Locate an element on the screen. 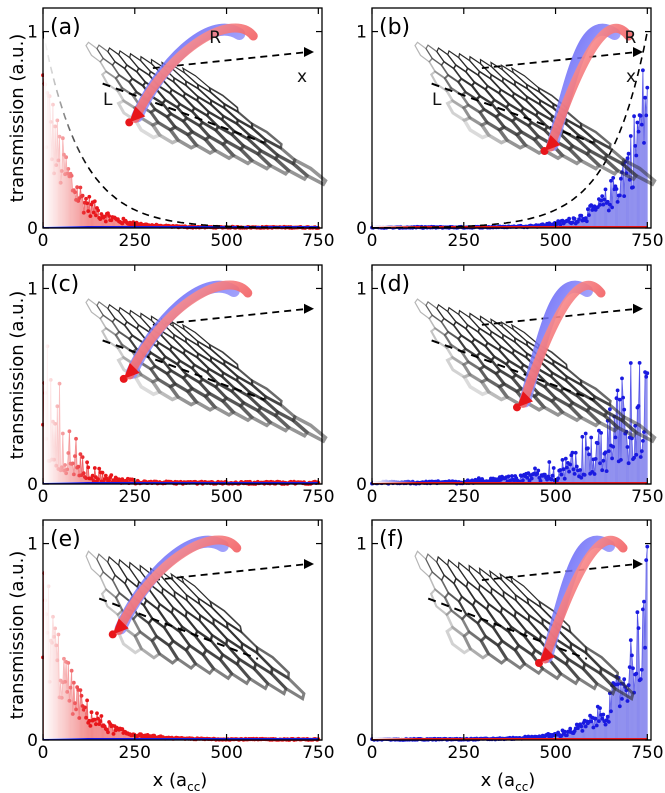  panel-label: (c) is located at coordinates (64, 284).